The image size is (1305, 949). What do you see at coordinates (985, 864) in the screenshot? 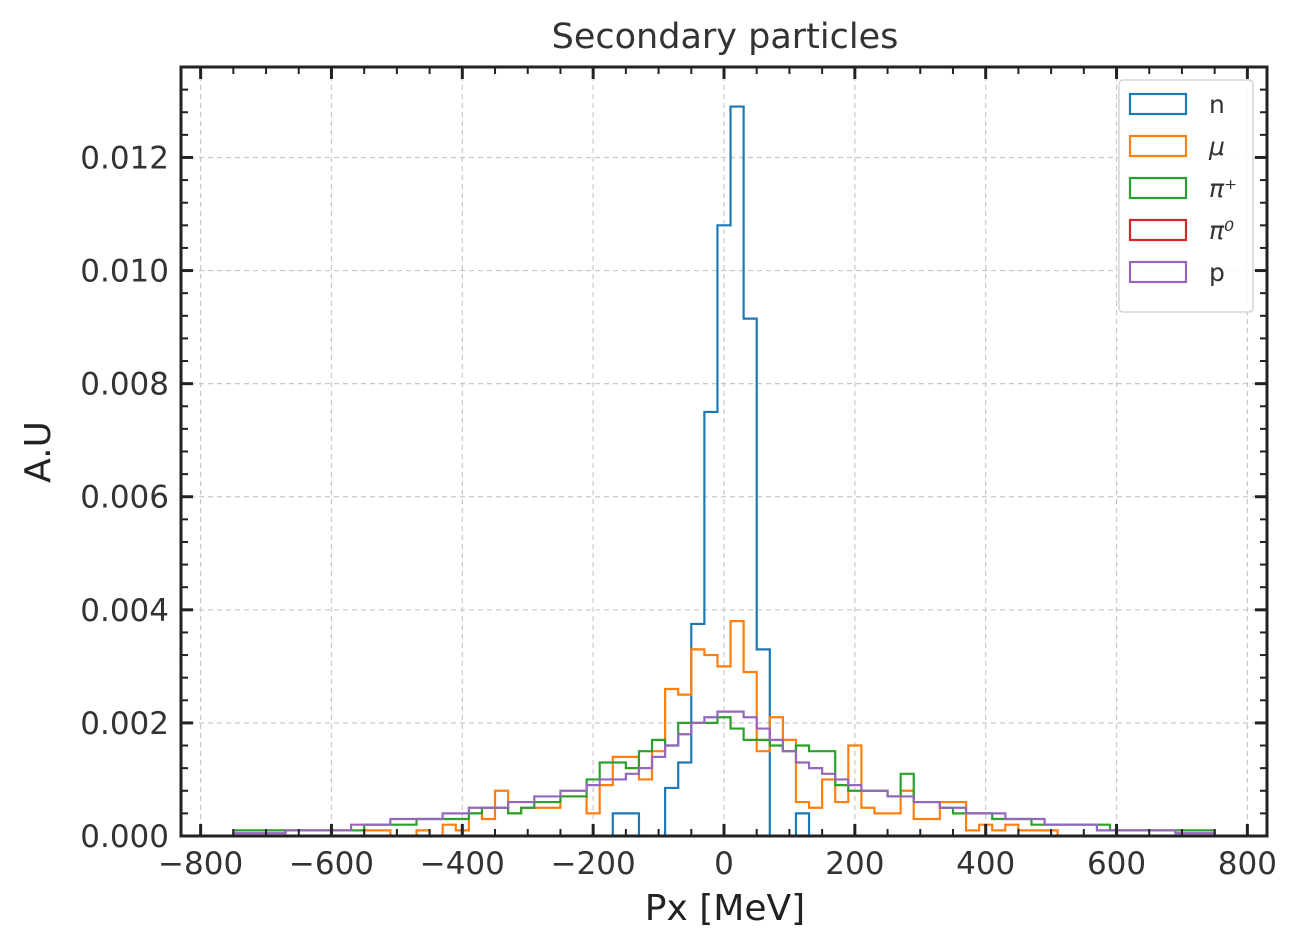
I see `x-tick-label-6: 400` at bounding box center [985, 864].